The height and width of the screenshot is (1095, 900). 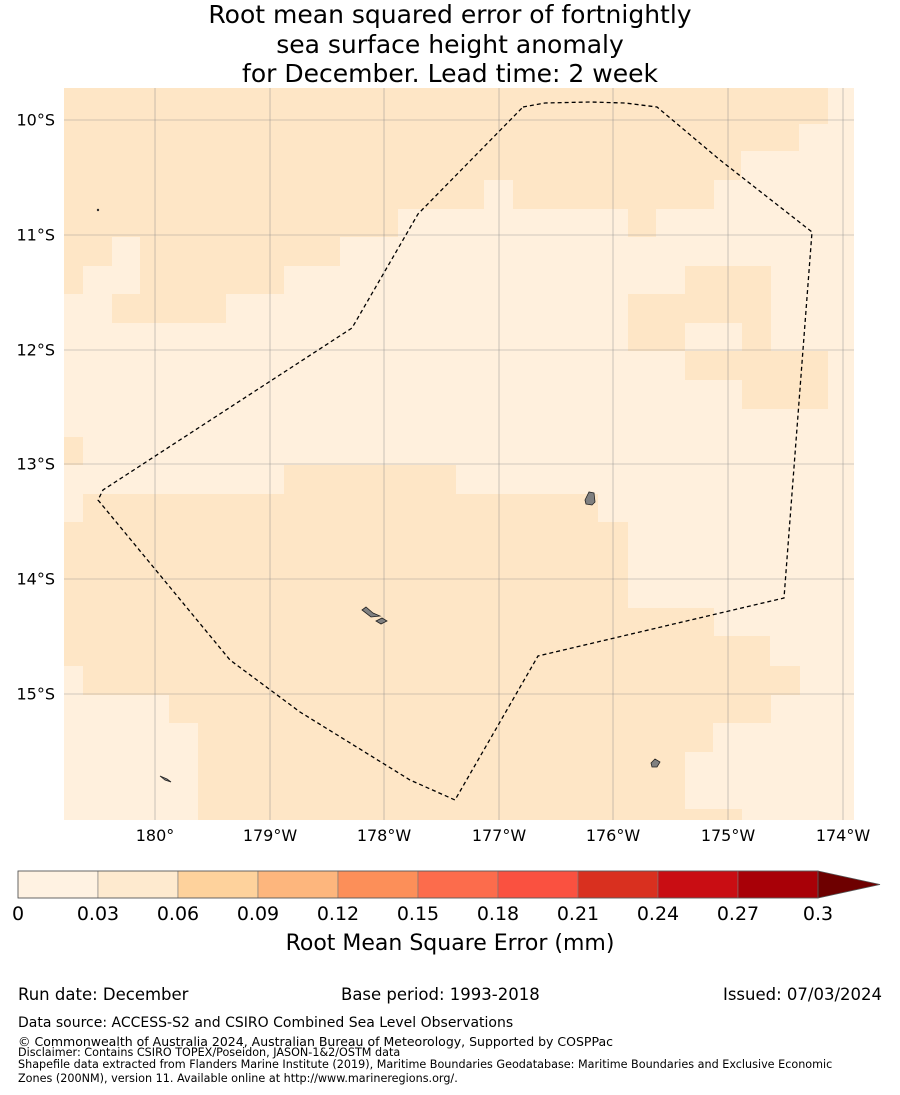 I want to click on issued-date: Issued: 07/03/2024, so click(x=802, y=994).